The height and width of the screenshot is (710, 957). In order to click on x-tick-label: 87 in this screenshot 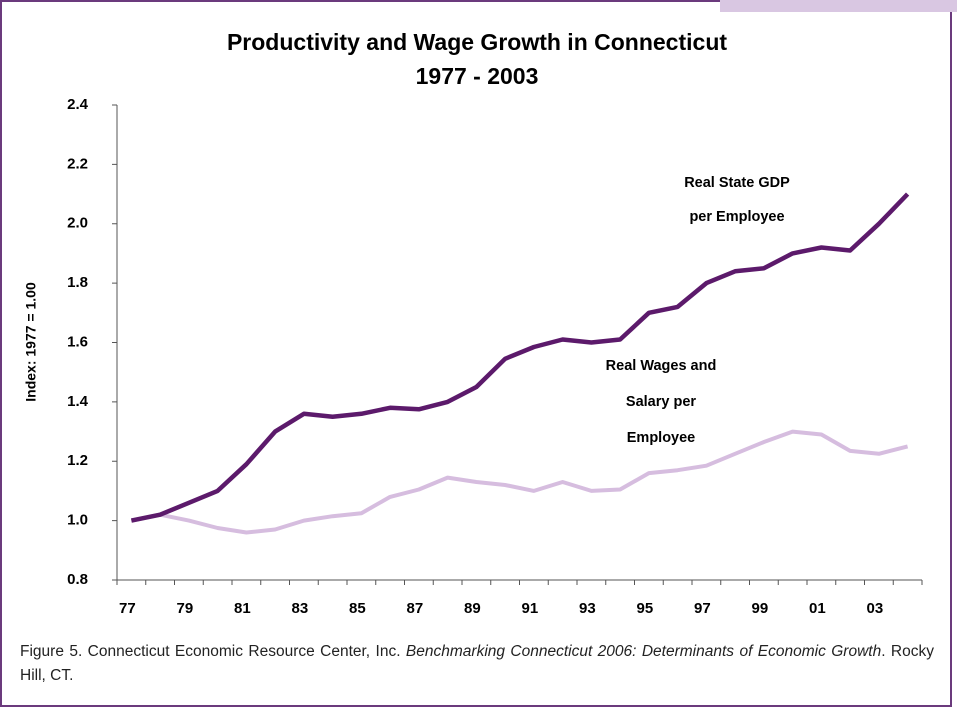, I will do `click(415, 608)`.